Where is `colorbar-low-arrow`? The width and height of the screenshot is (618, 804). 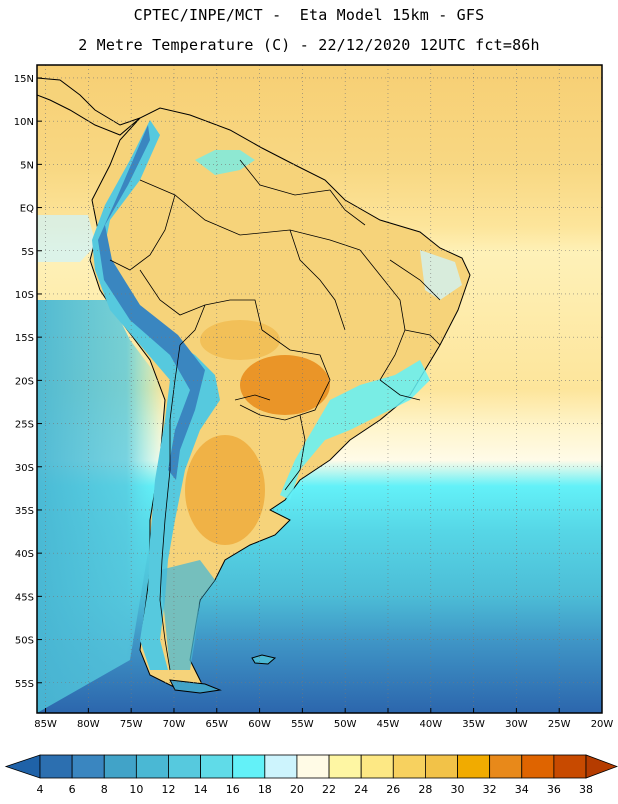 colorbar-low-arrow is located at coordinates (22, 766).